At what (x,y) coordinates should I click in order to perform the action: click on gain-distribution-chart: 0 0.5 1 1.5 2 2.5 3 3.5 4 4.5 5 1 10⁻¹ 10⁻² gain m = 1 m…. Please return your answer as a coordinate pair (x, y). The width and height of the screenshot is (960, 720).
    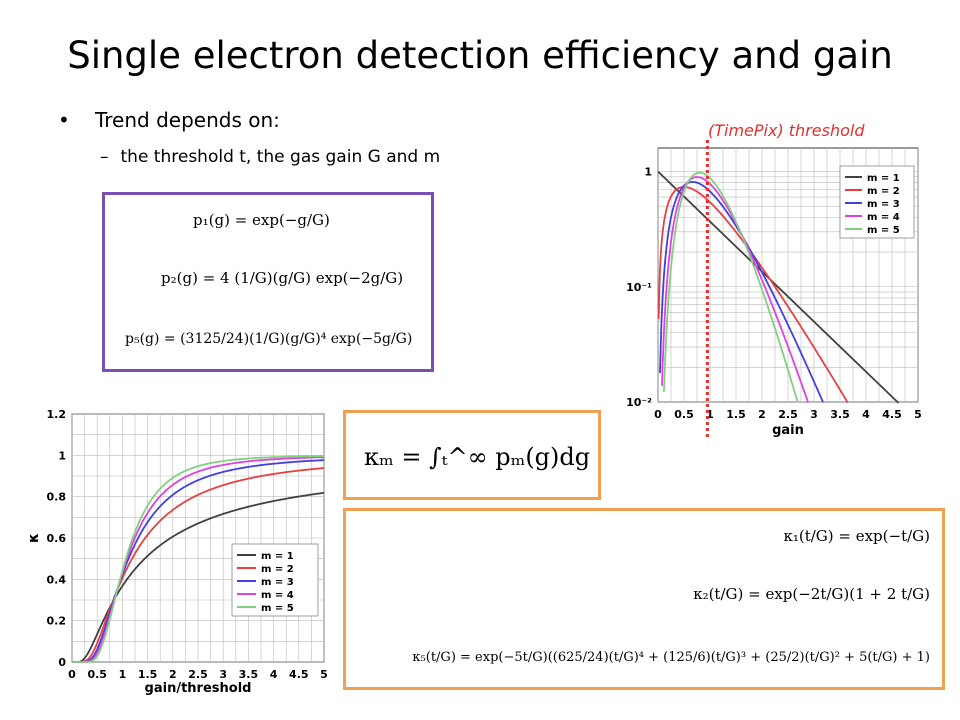
    Looking at the image, I should click on (774, 290).